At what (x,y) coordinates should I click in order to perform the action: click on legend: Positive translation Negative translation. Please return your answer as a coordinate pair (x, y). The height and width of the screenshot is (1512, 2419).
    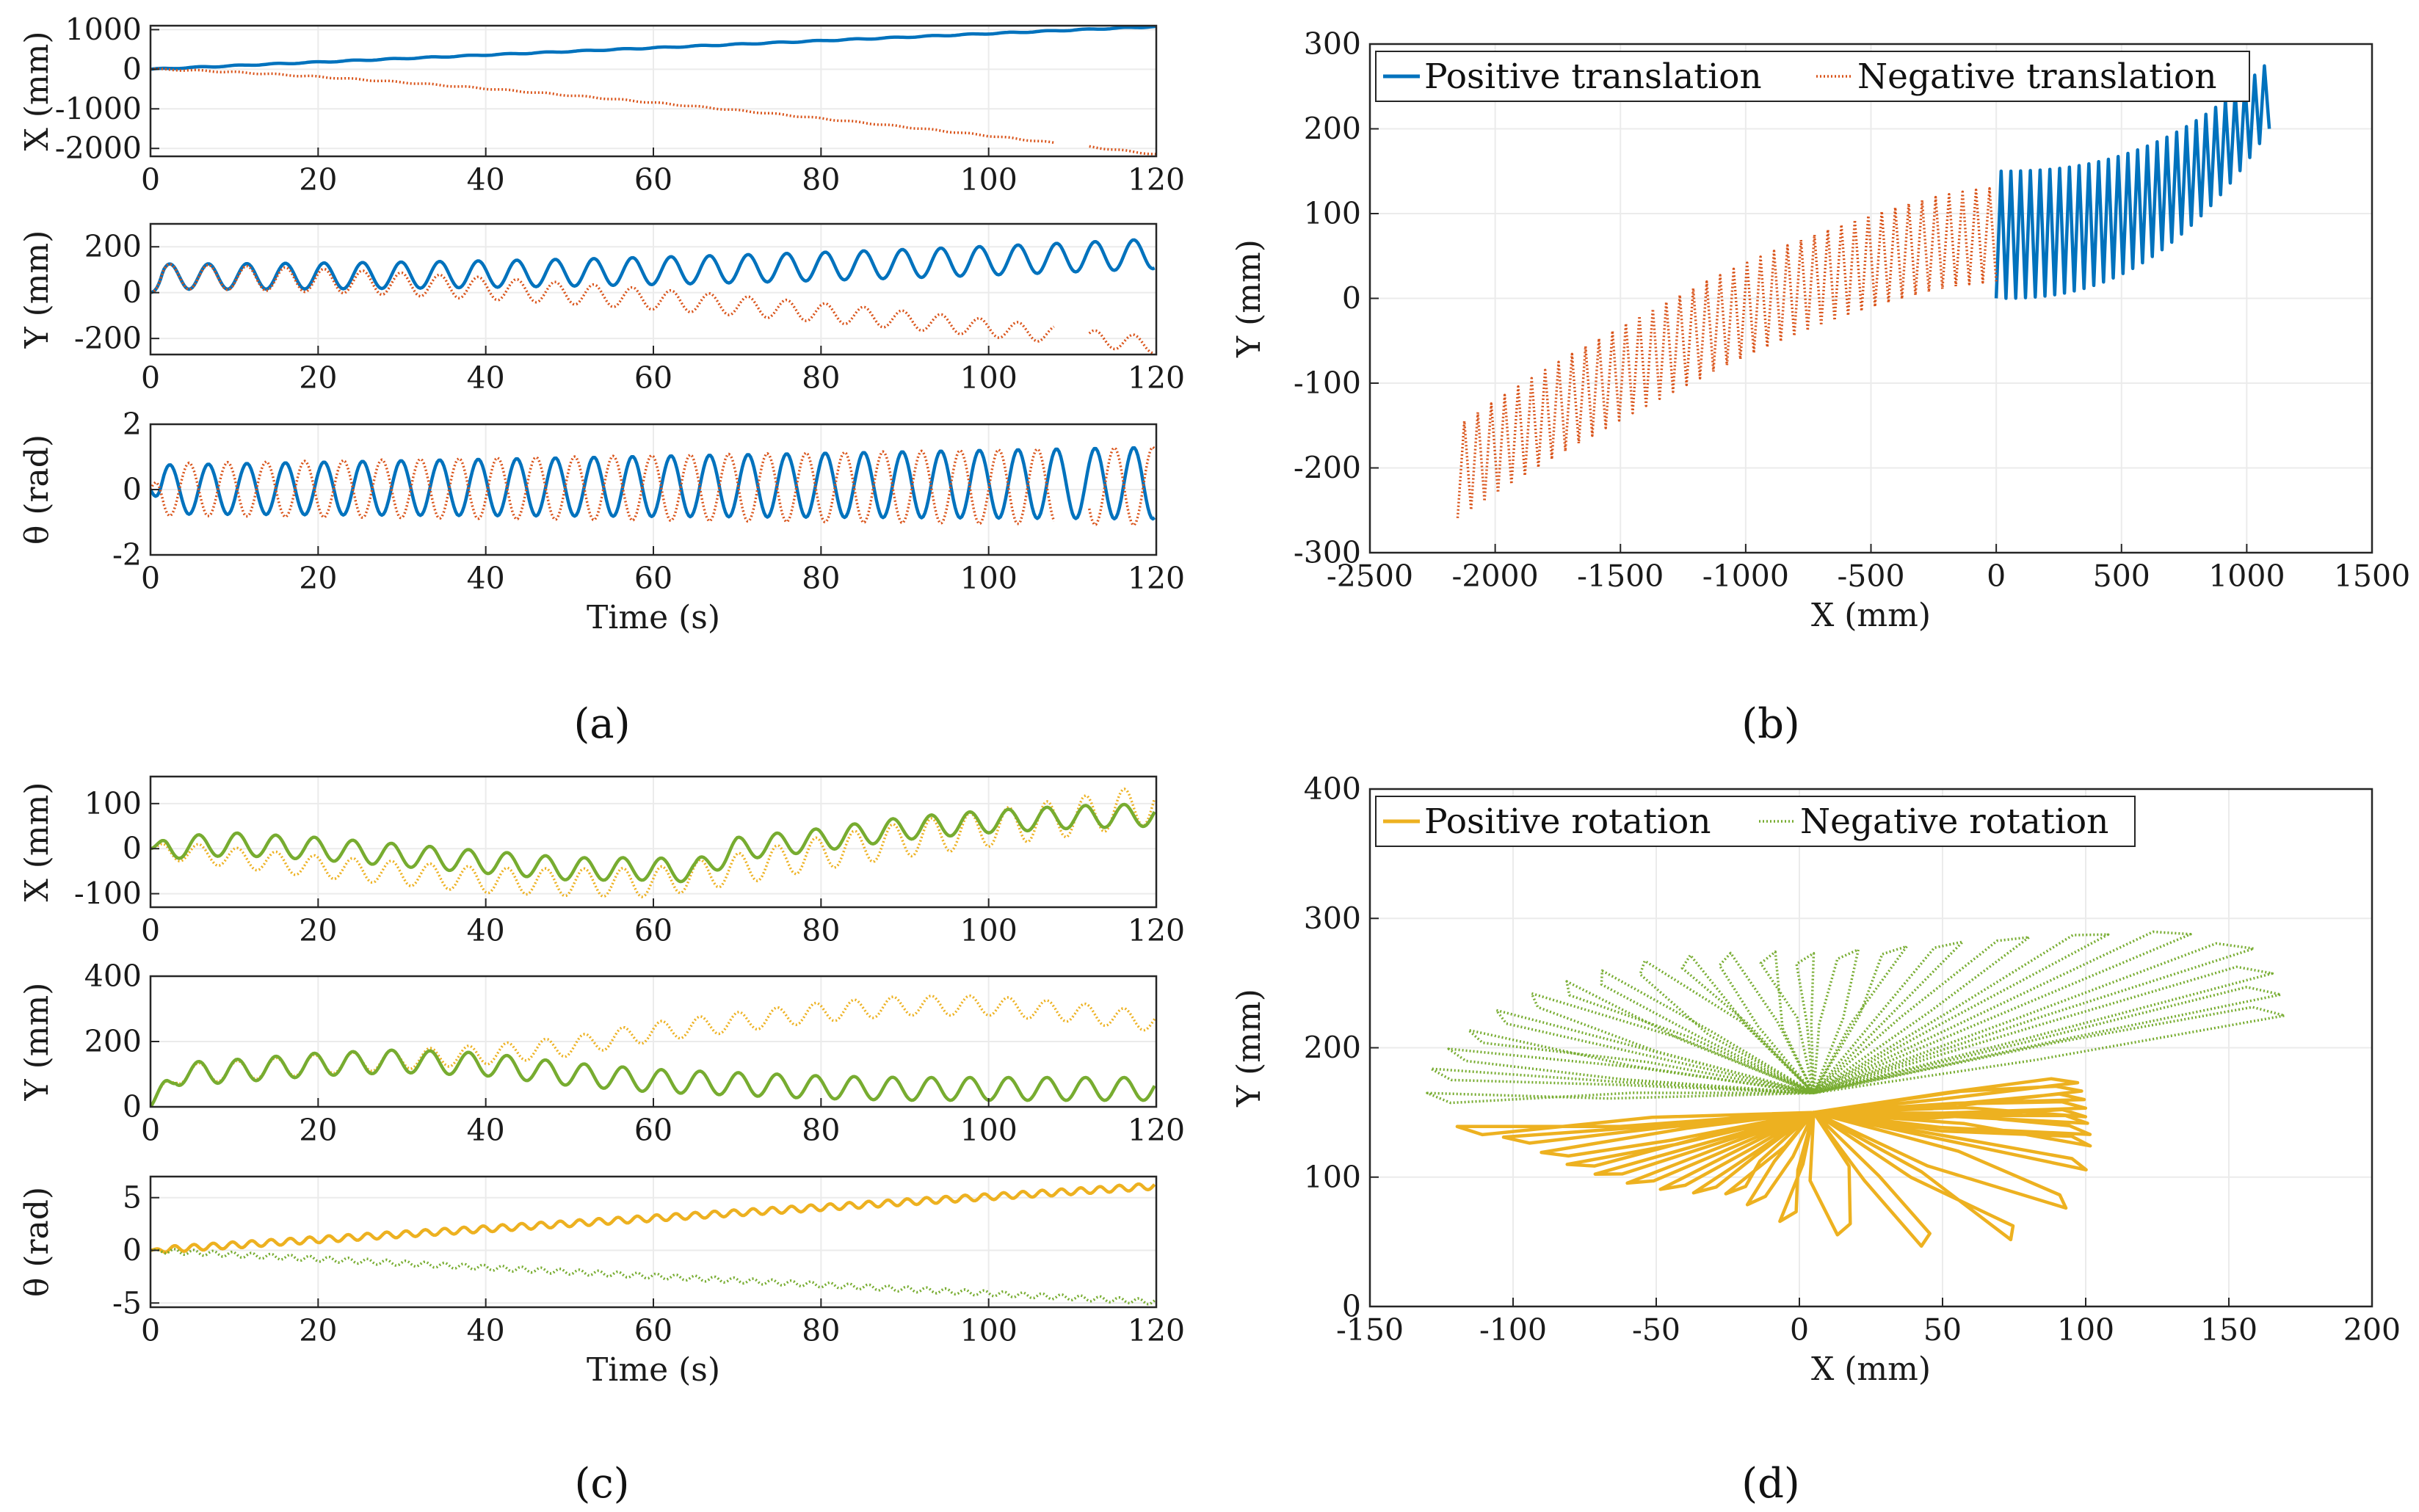
    Looking at the image, I should click on (1813, 76).